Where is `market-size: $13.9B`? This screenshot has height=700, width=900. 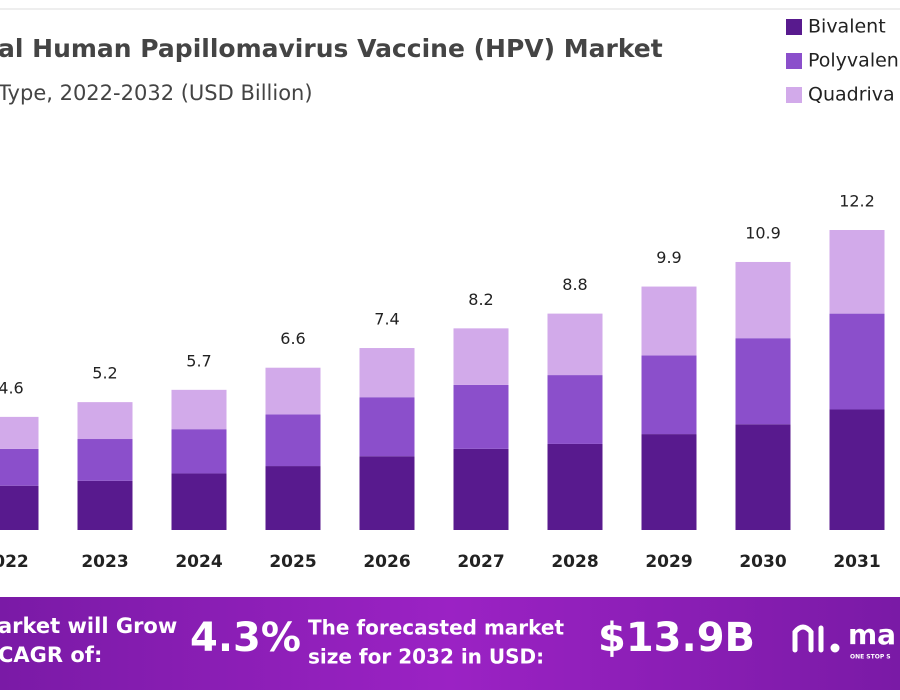 market-size: $13.9B is located at coordinates (676, 638).